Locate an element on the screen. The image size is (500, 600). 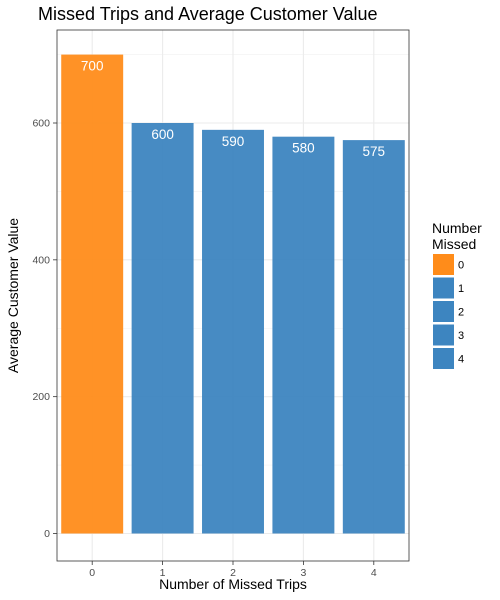
y-tick-label: 200 is located at coordinates (41, 397).